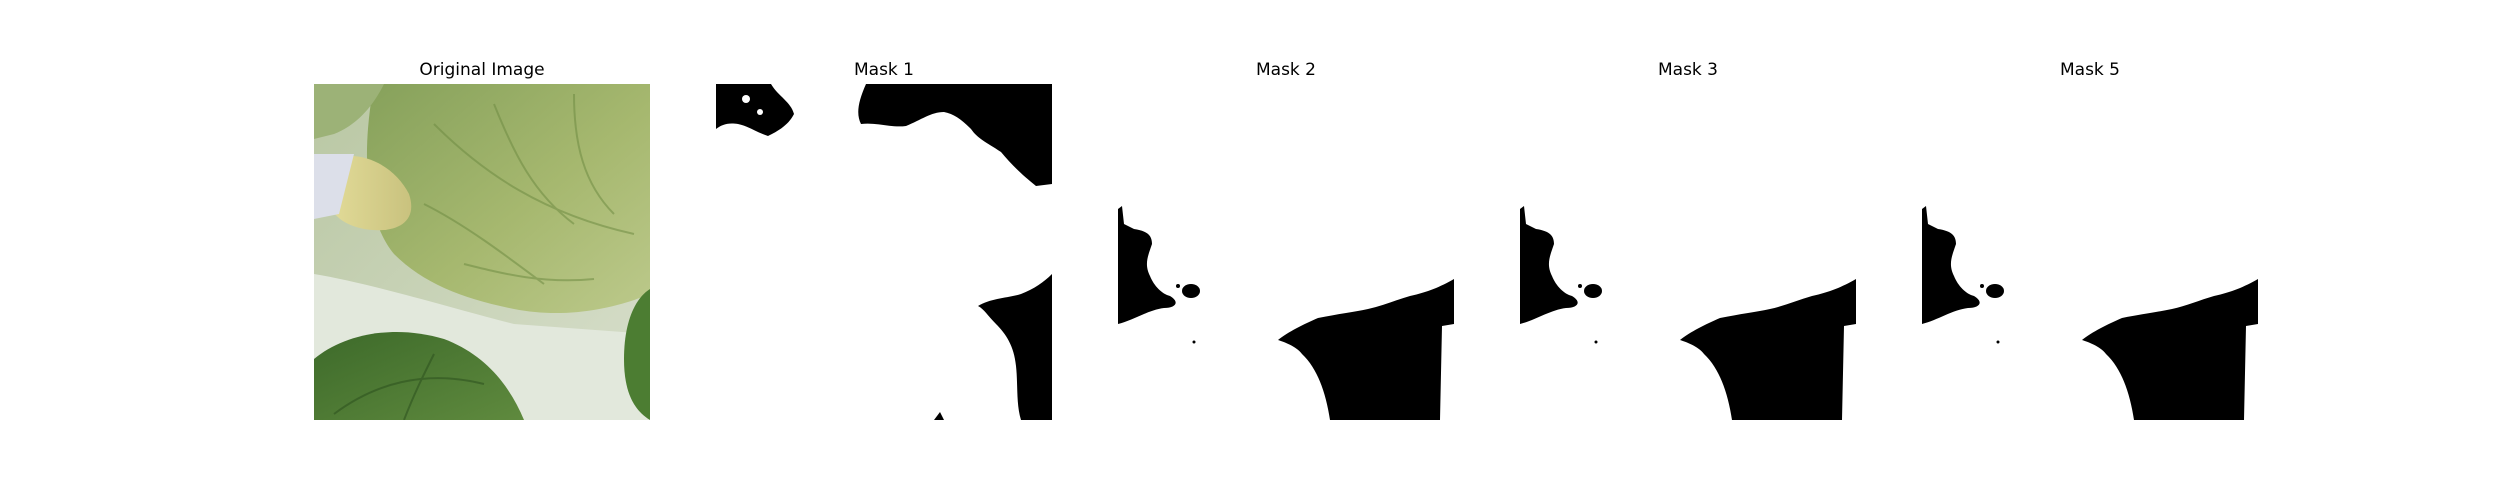 Image resolution: width=2500 pixels, height=500 pixels. I want to click on original-image, so click(482, 252).